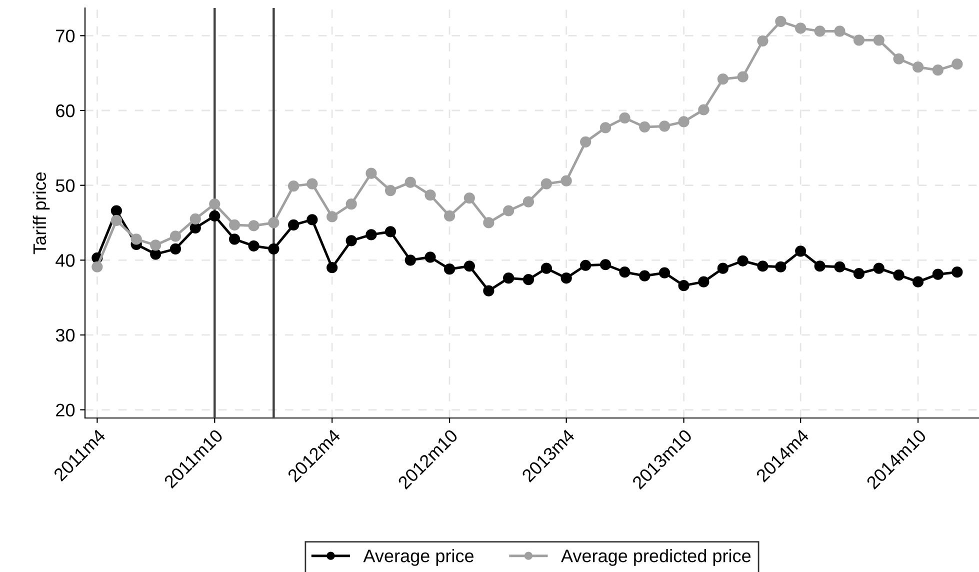 This screenshot has width=979, height=572. I want to click on y-tick-label: 50, so click(65, 185).